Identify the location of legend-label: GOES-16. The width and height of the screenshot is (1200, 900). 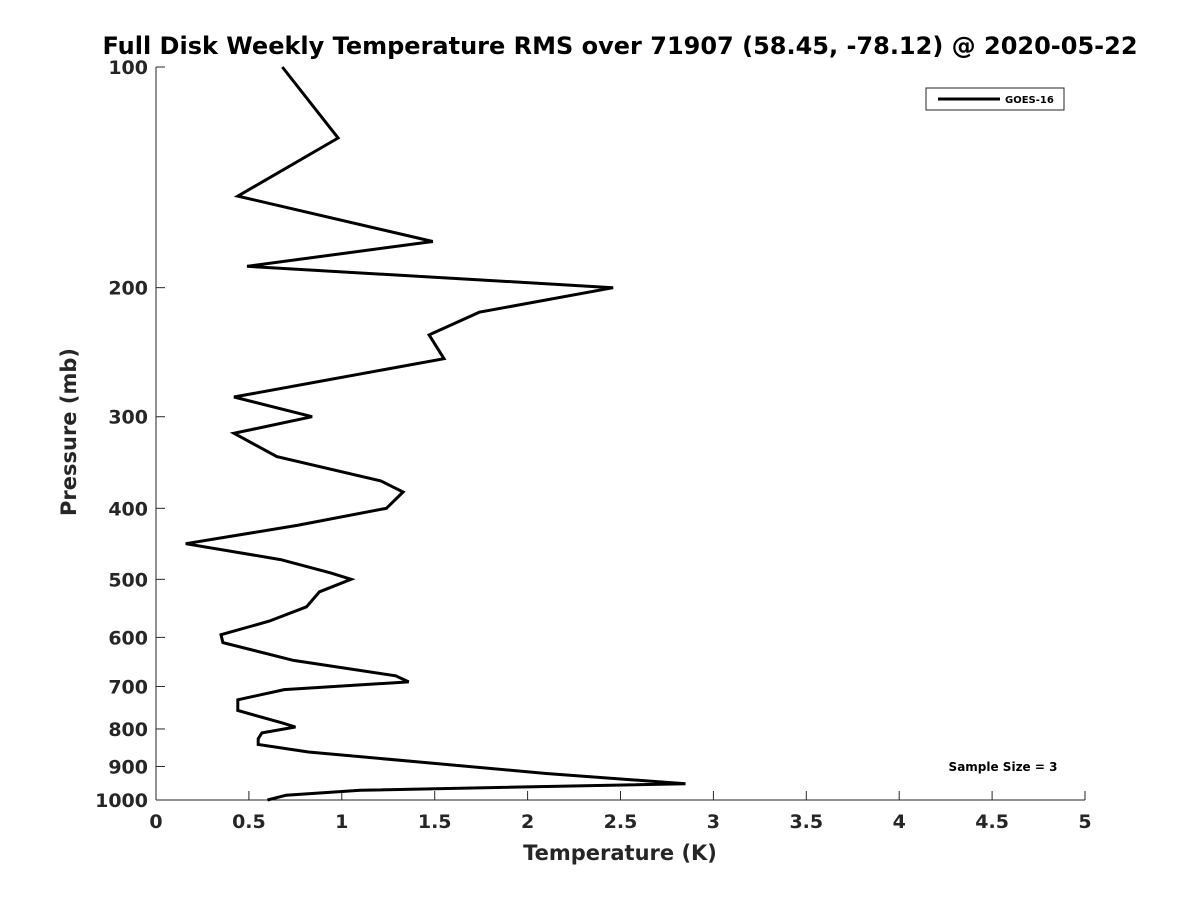
(1029, 100).